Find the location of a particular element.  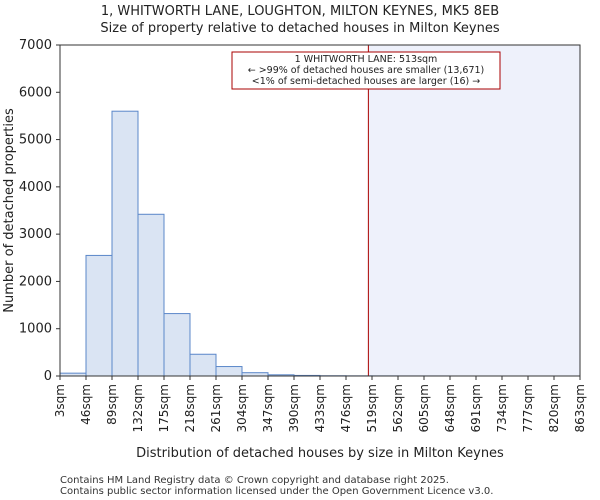

x-tick-label: 691sqm is located at coordinates (476, 408).